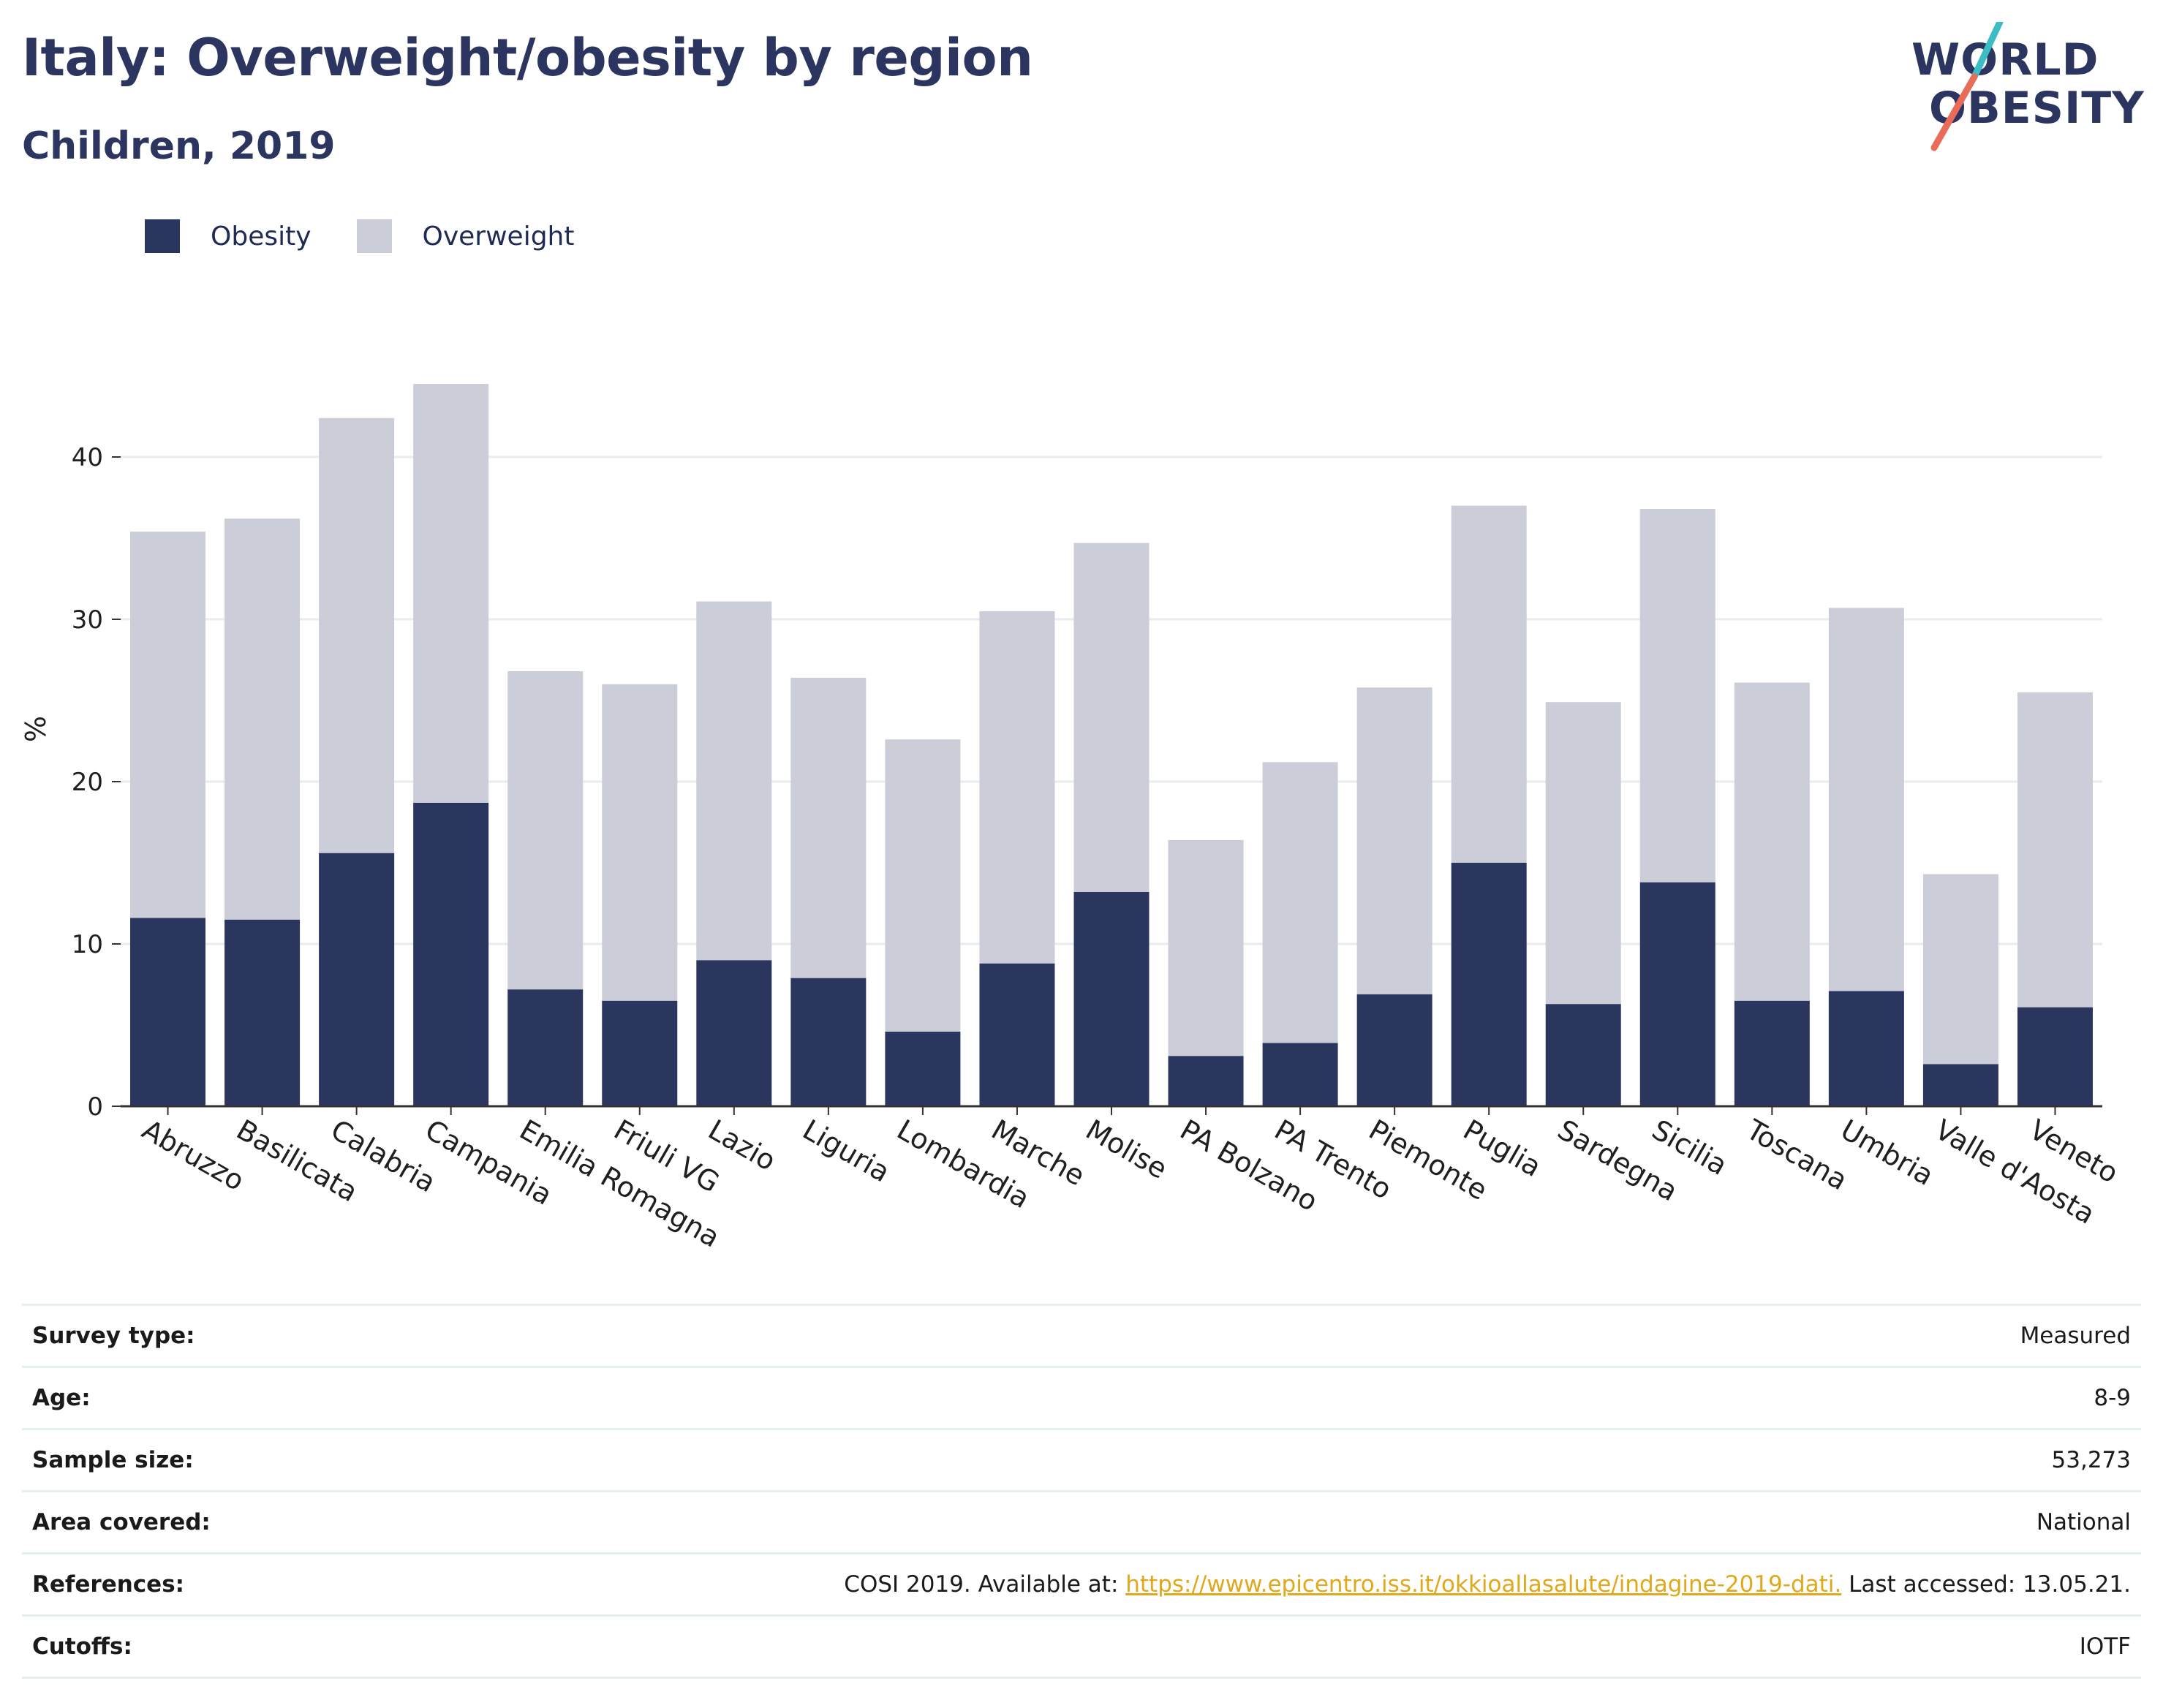 This screenshot has width=2163, height=1708. I want to click on references-prefix: COSI 2019. Available at:, so click(985, 1584).